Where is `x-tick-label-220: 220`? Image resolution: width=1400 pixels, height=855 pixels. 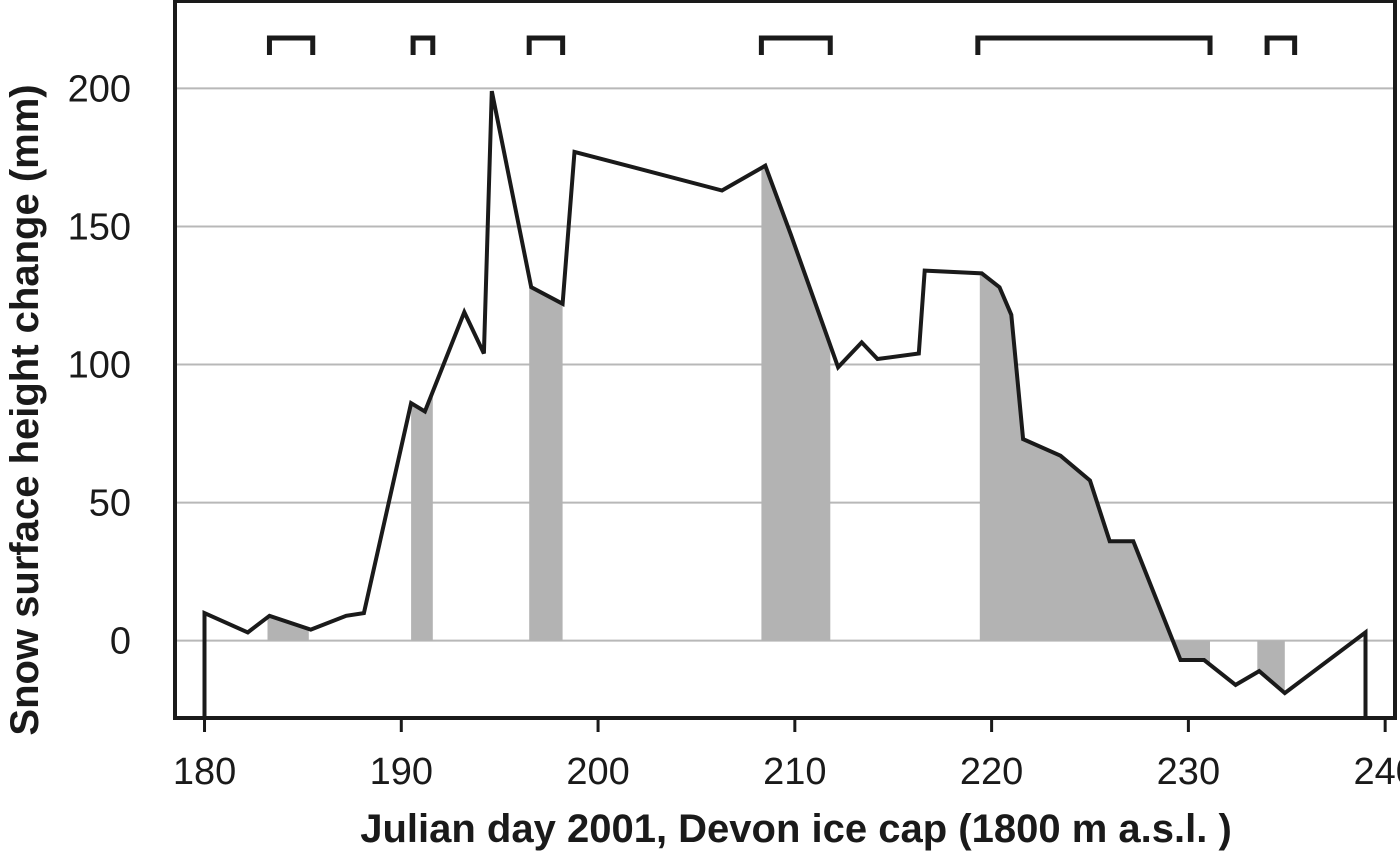
x-tick-label-220: 220 is located at coordinates (991, 772).